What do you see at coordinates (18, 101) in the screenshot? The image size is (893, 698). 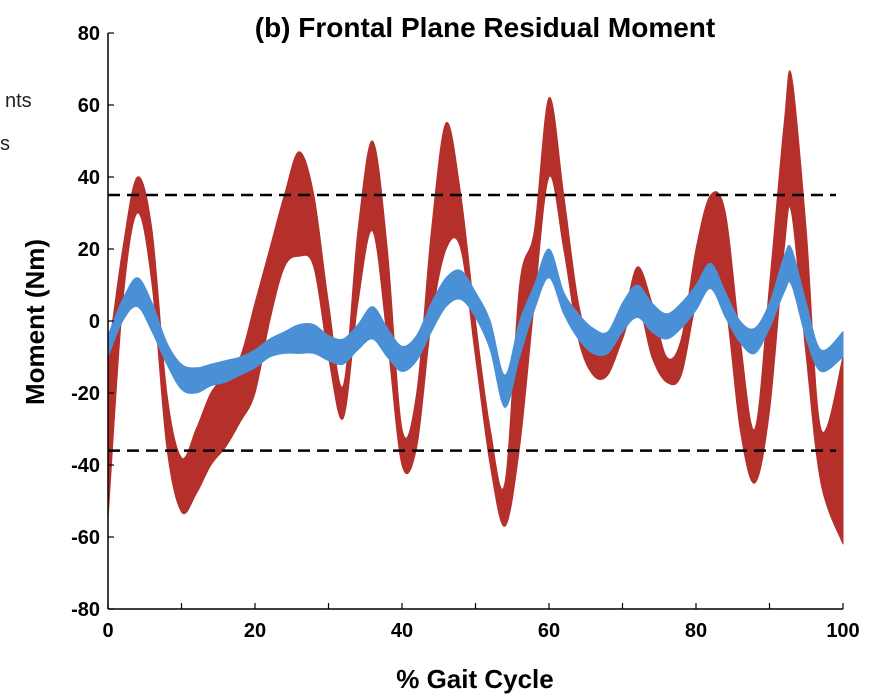 I see `legend-fragment-1: nts` at bounding box center [18, 101].